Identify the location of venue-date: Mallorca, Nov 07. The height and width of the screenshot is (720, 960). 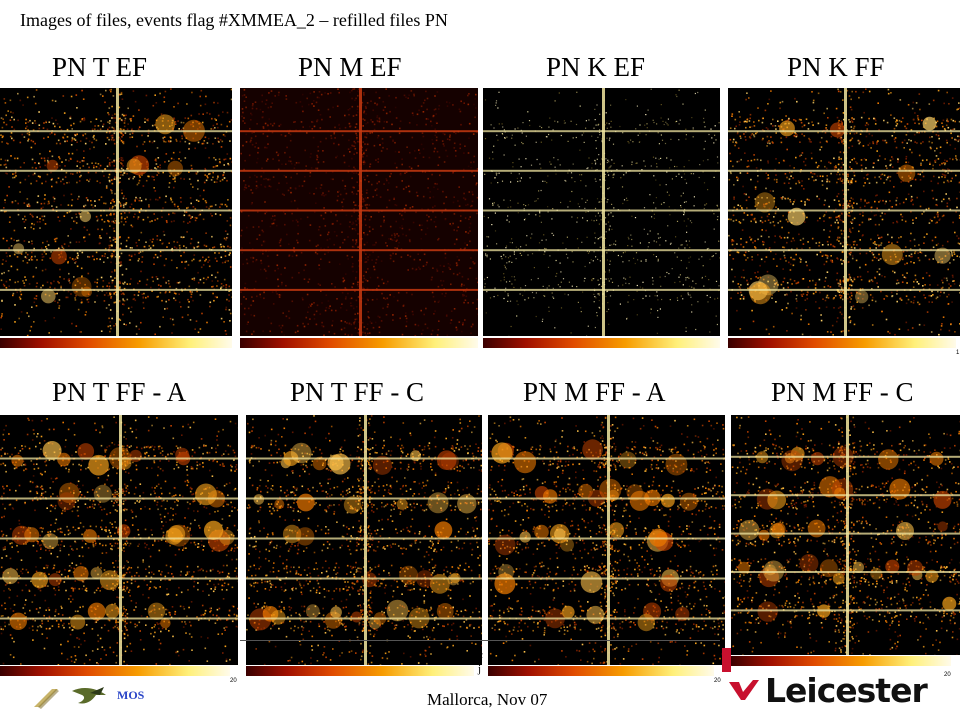
(487, 699).